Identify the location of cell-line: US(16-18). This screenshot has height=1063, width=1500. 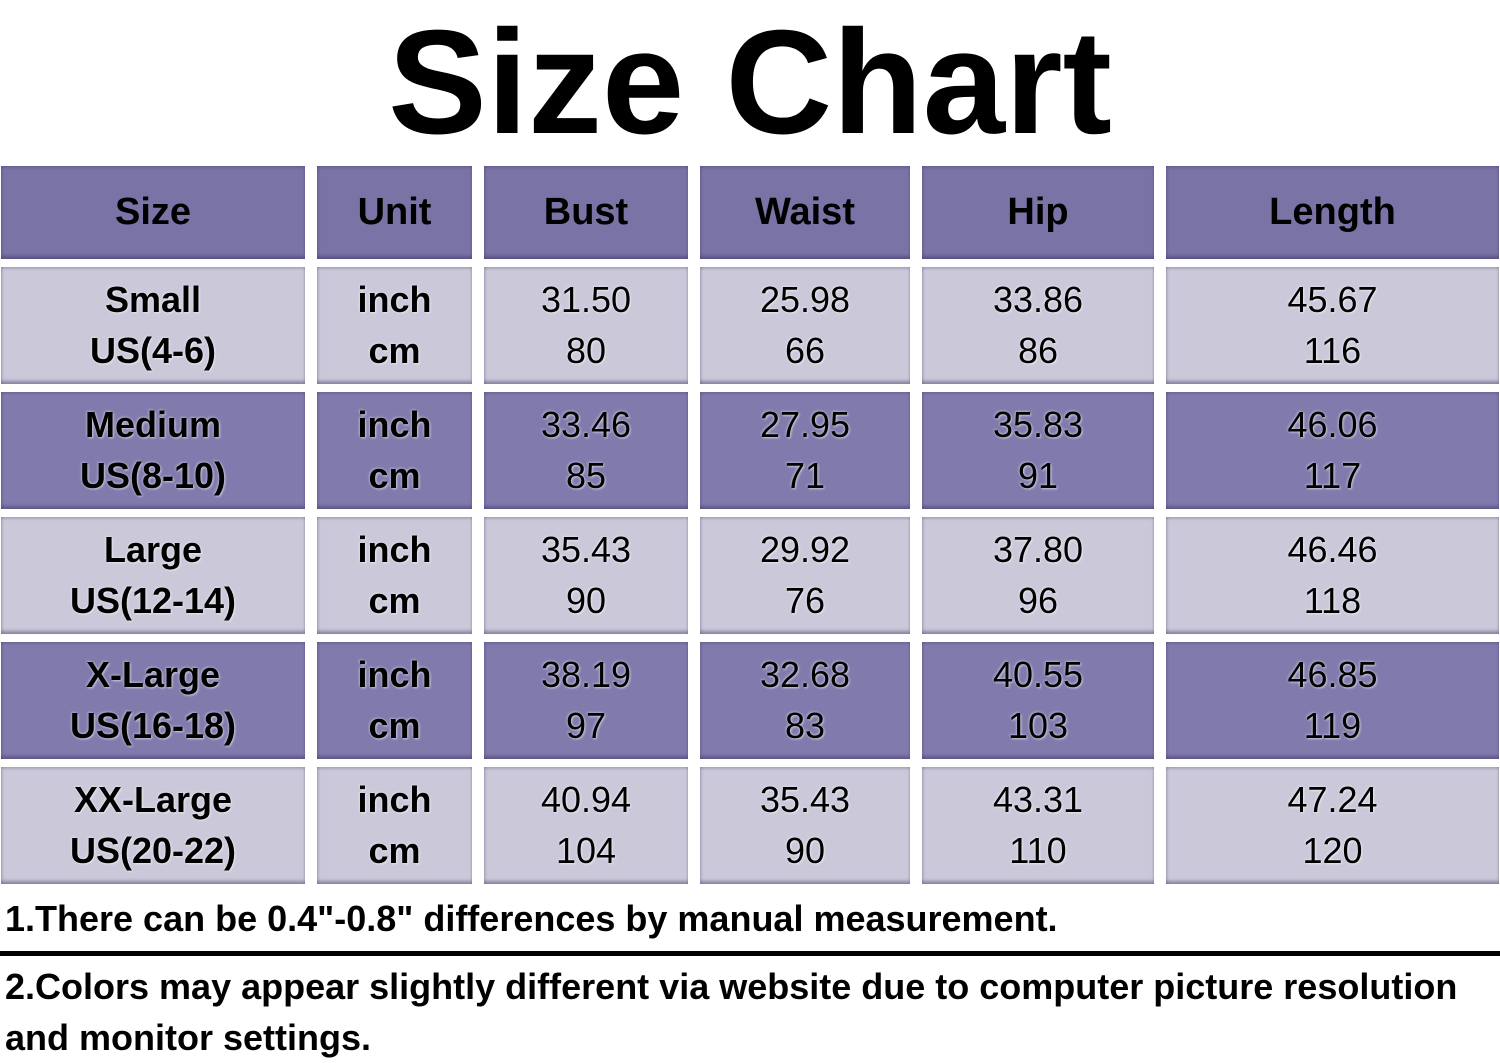
(153, 726).